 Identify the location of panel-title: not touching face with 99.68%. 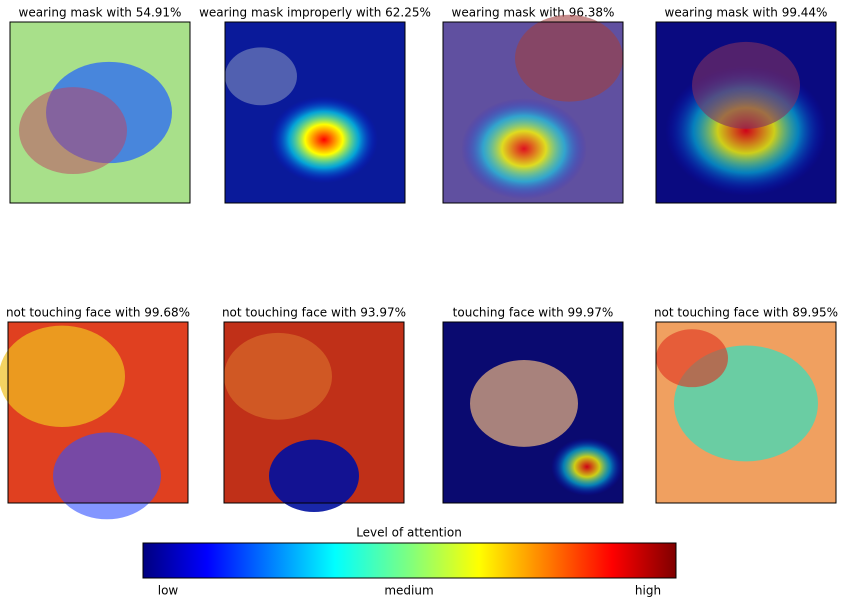
(98, 313).